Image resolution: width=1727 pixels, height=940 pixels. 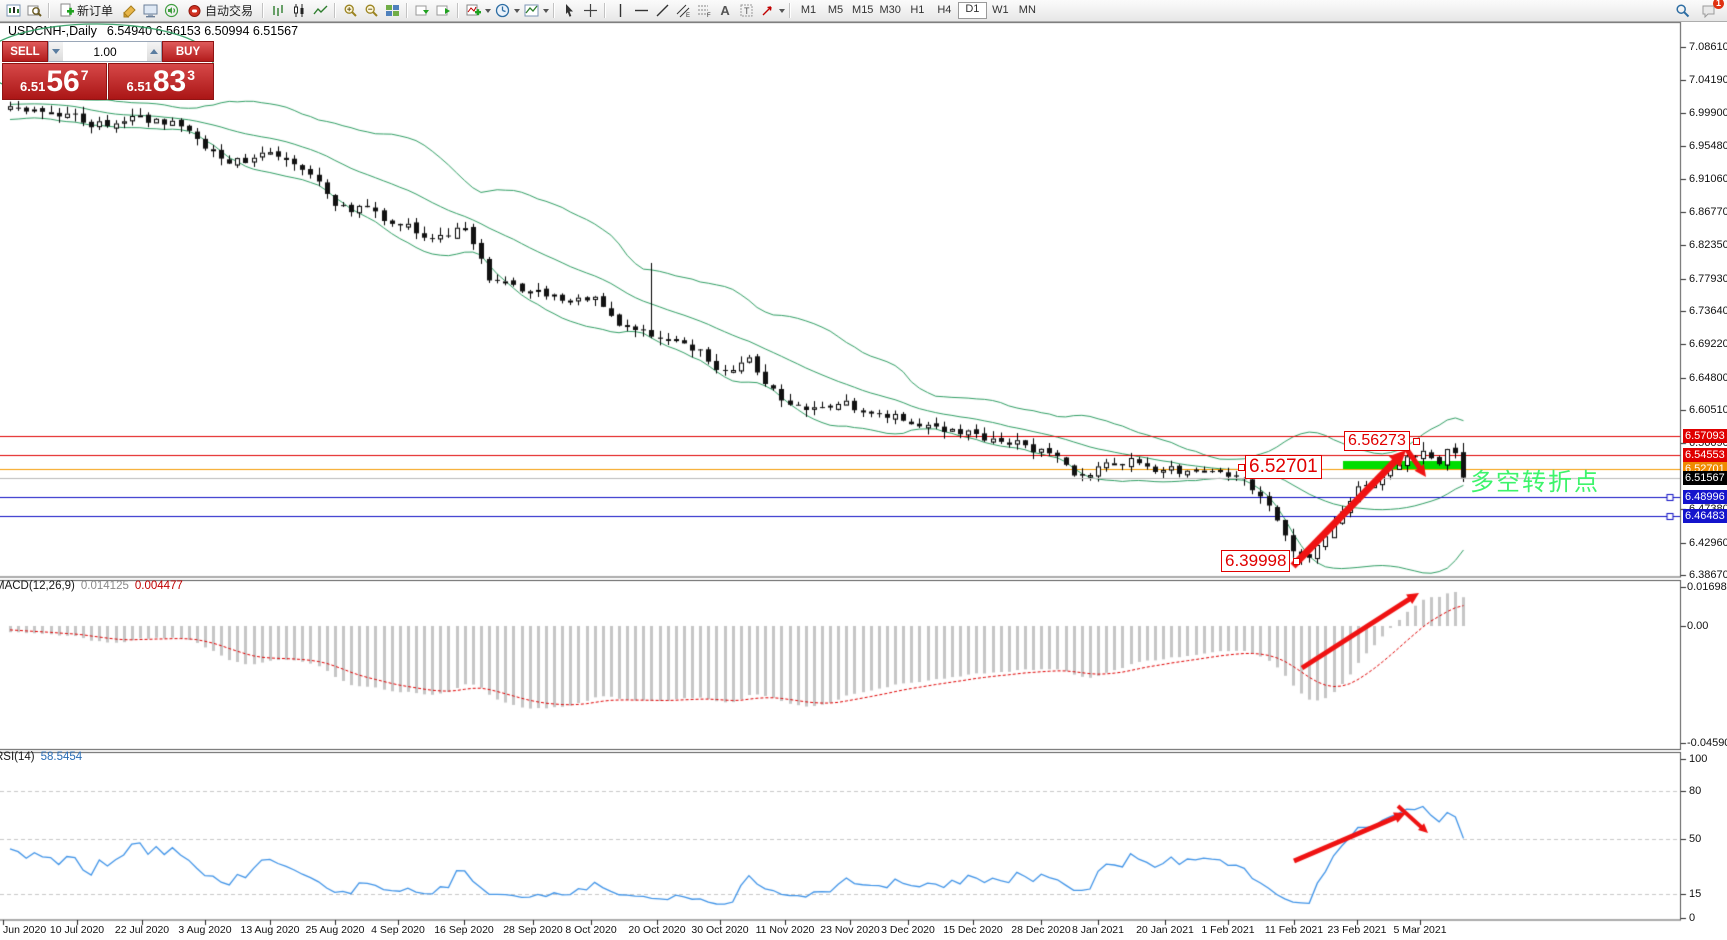 I want to click on time-label: 23 Feb 2021, so click(x=1357, y=930).